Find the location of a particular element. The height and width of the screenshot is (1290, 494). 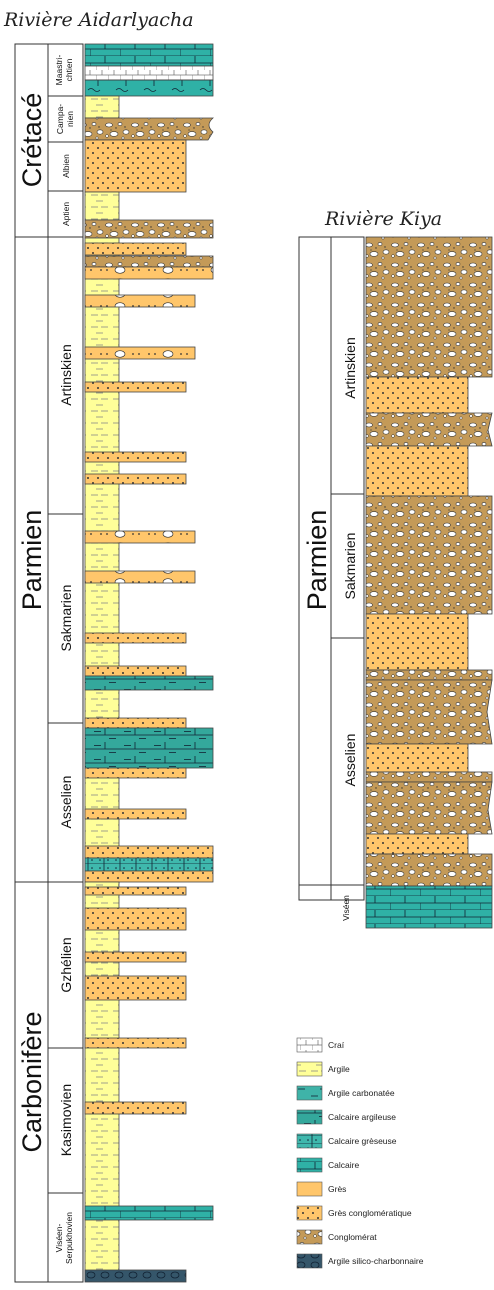

left-column-title: Rivière Aidarlyacha is located at coordinates (98, 20).